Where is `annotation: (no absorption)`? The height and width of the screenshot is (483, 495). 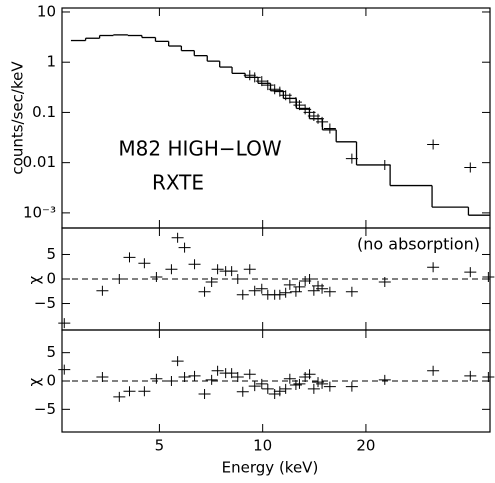
annotation: (no absorption) is located at coordinates (418, 244).